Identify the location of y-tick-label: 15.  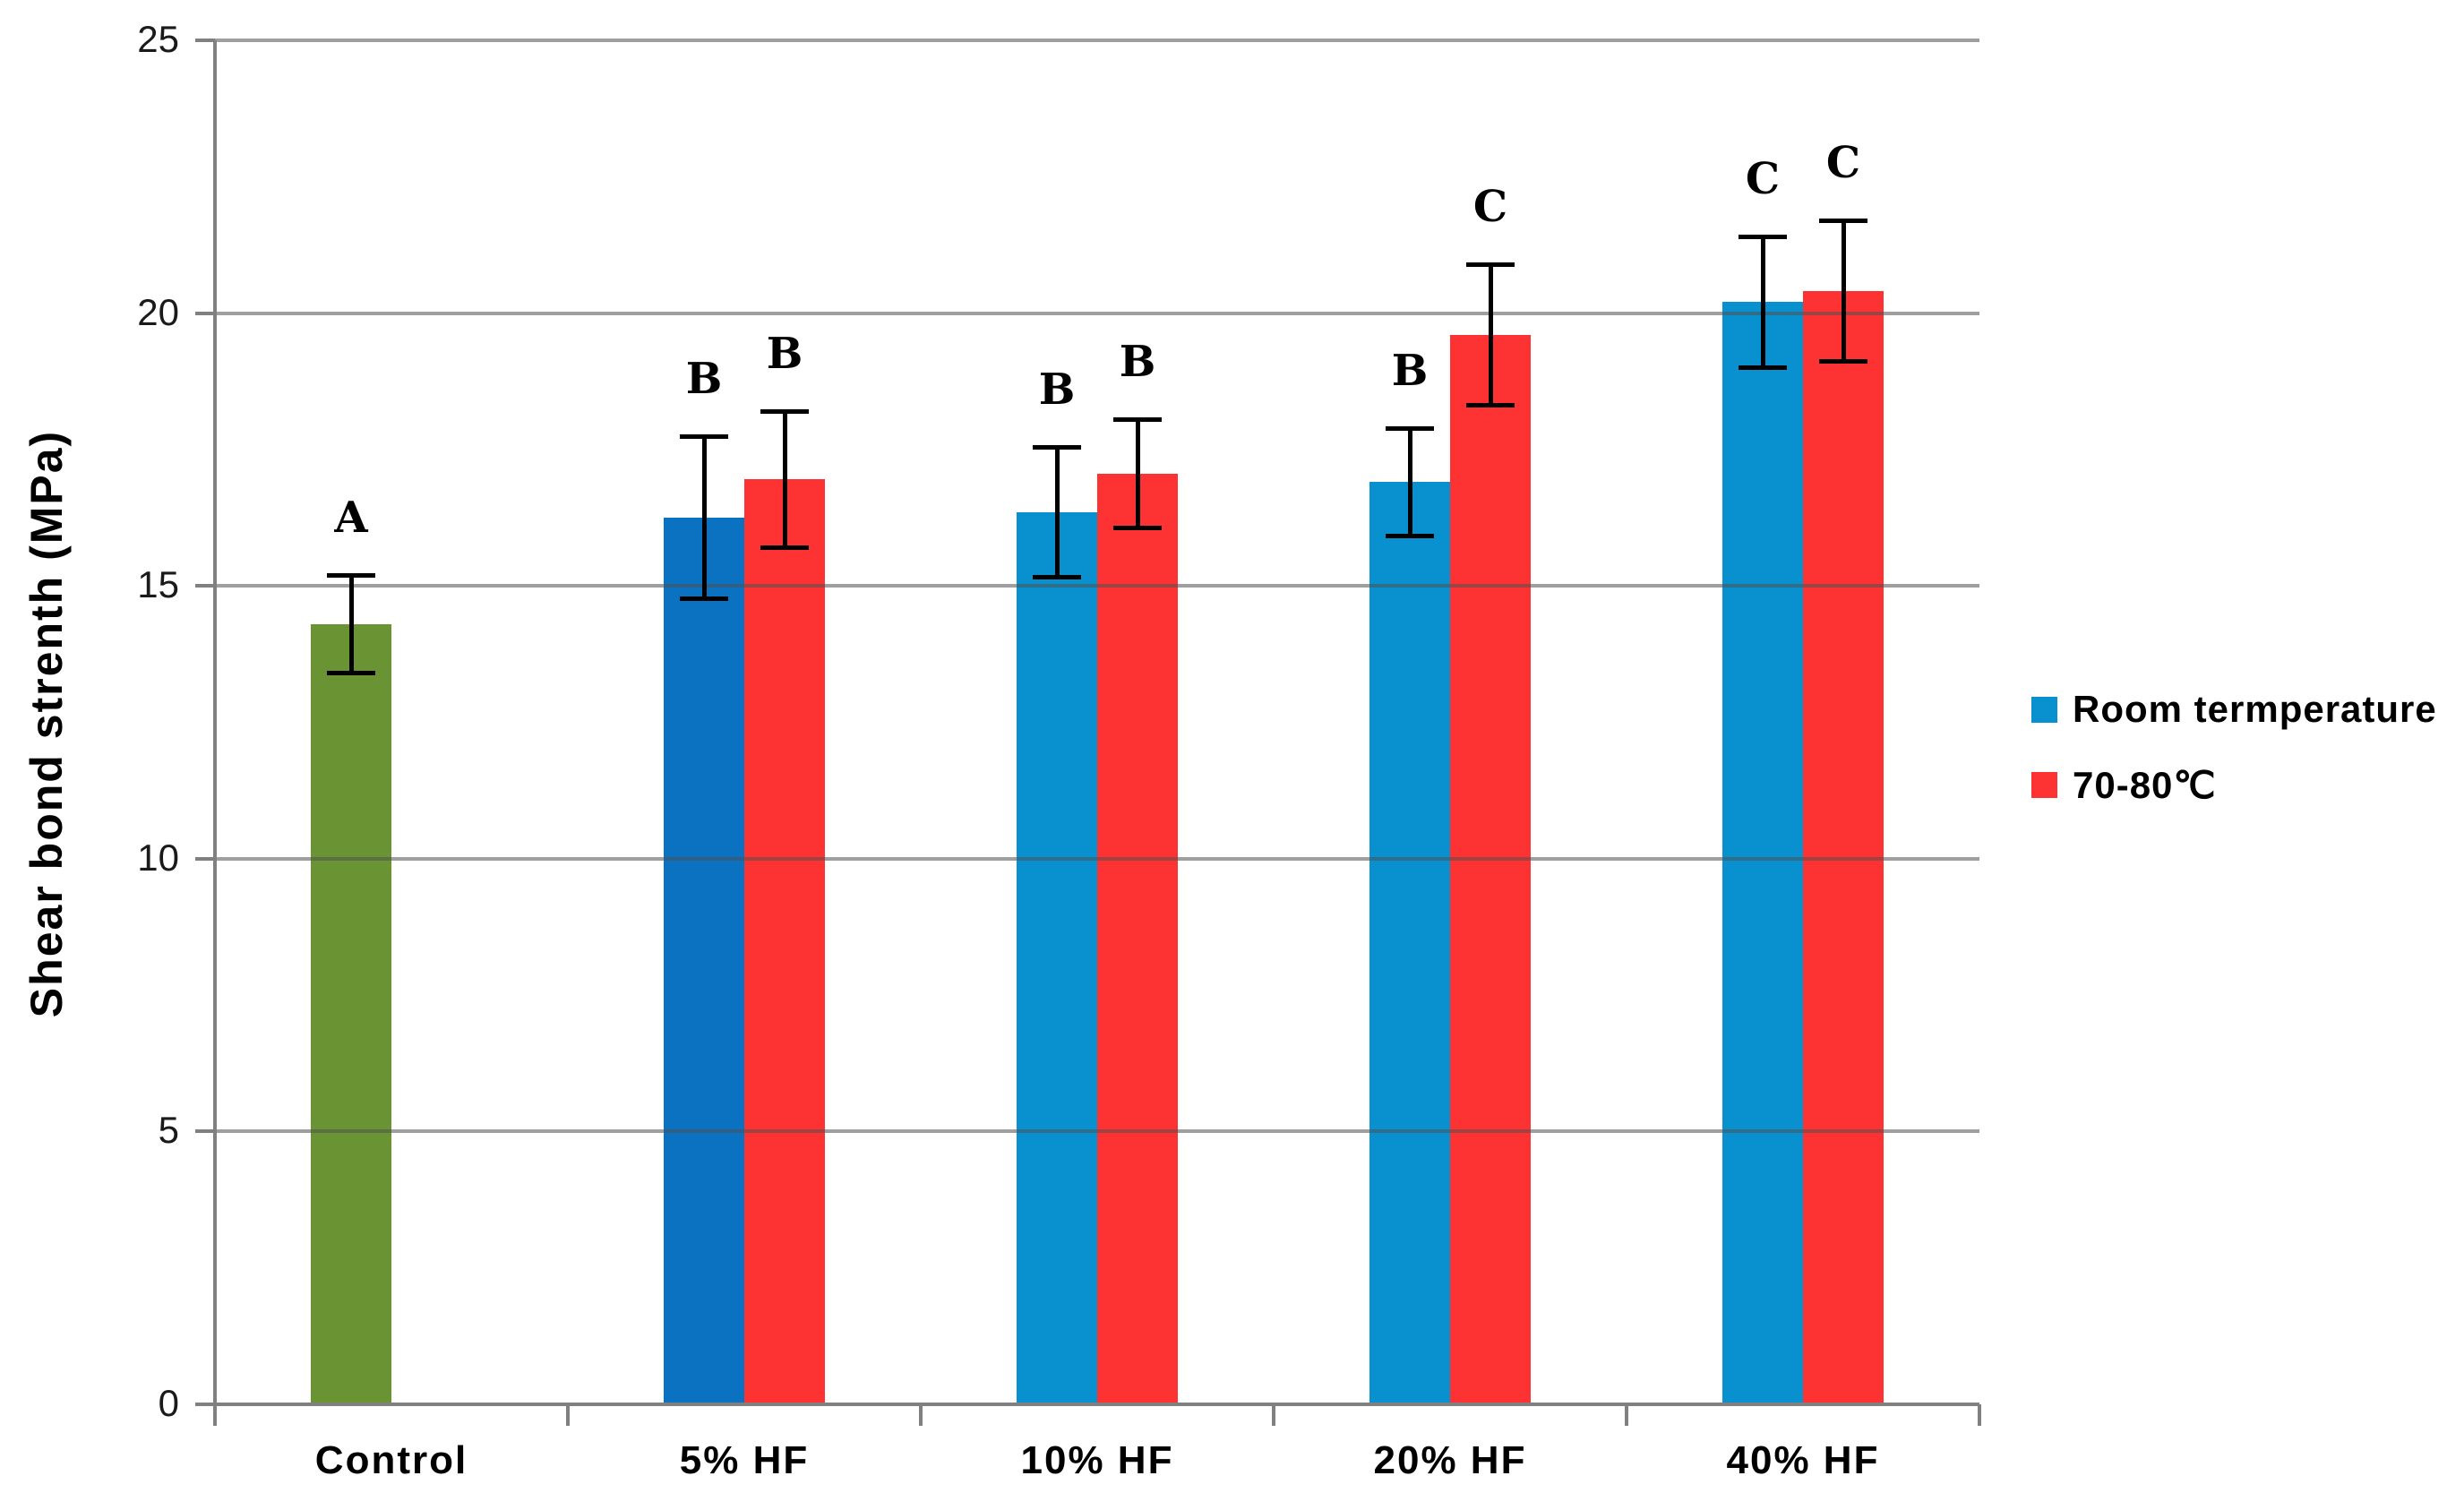
(158, 584).